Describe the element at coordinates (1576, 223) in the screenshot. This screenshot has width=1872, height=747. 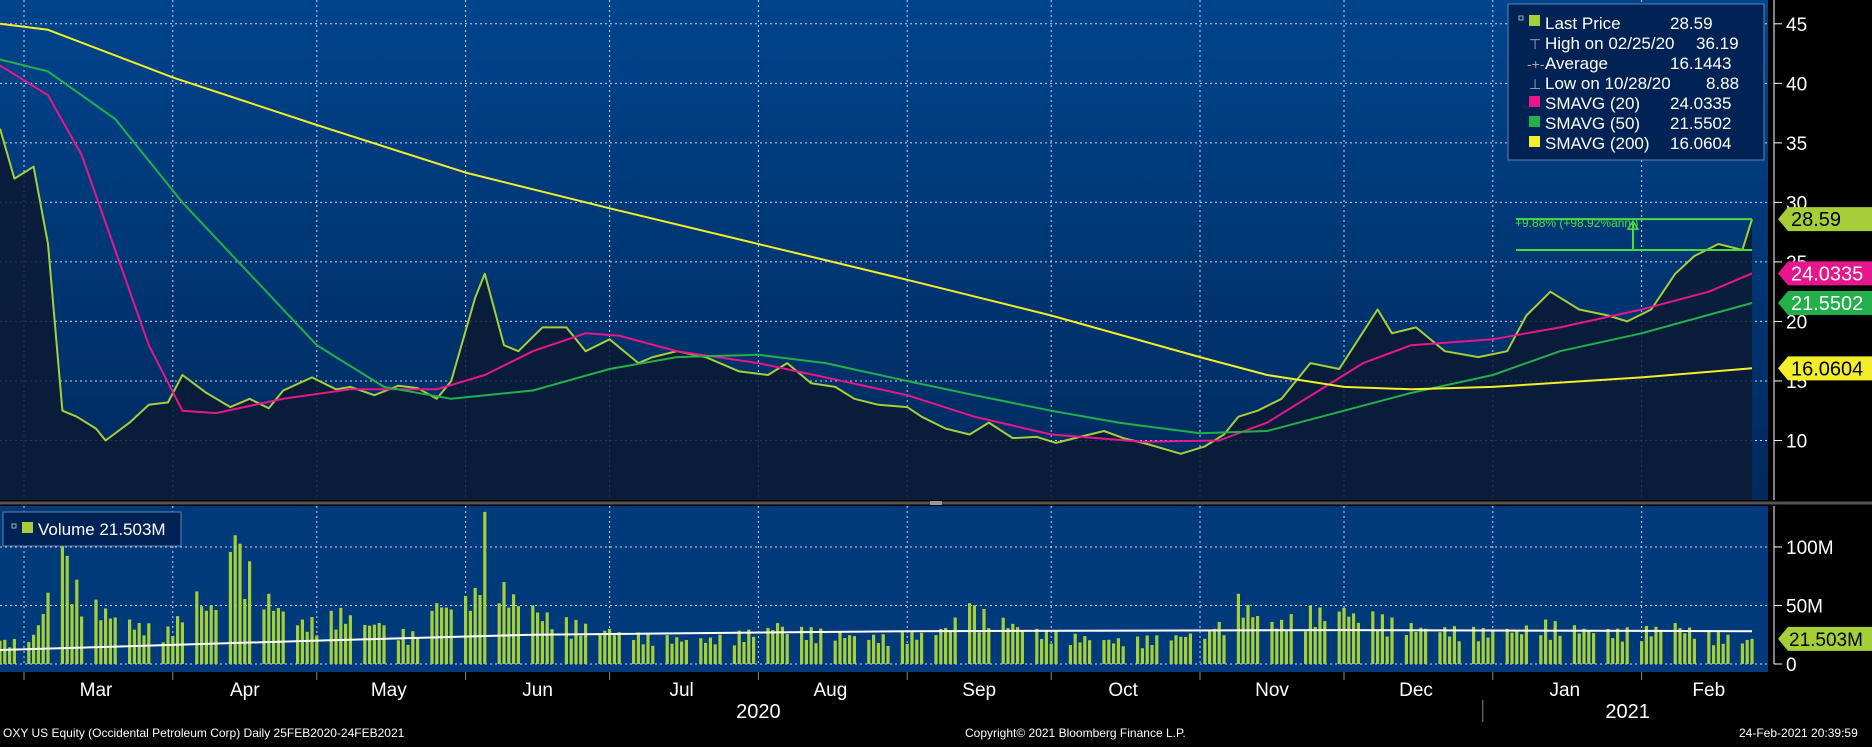
I see `performance-annotation: +9.88% (+98.92%ann.)` at that location.